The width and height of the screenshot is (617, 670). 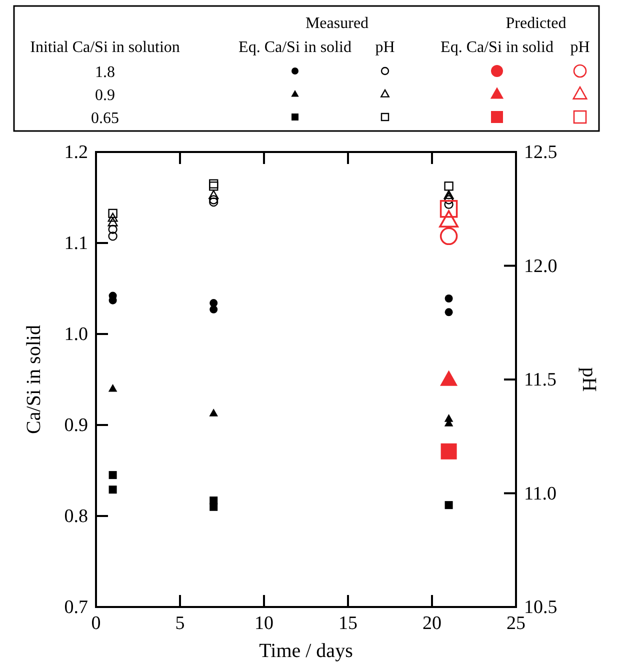 I want to click on x-tick-label: 0, so click(x=96, y=623).